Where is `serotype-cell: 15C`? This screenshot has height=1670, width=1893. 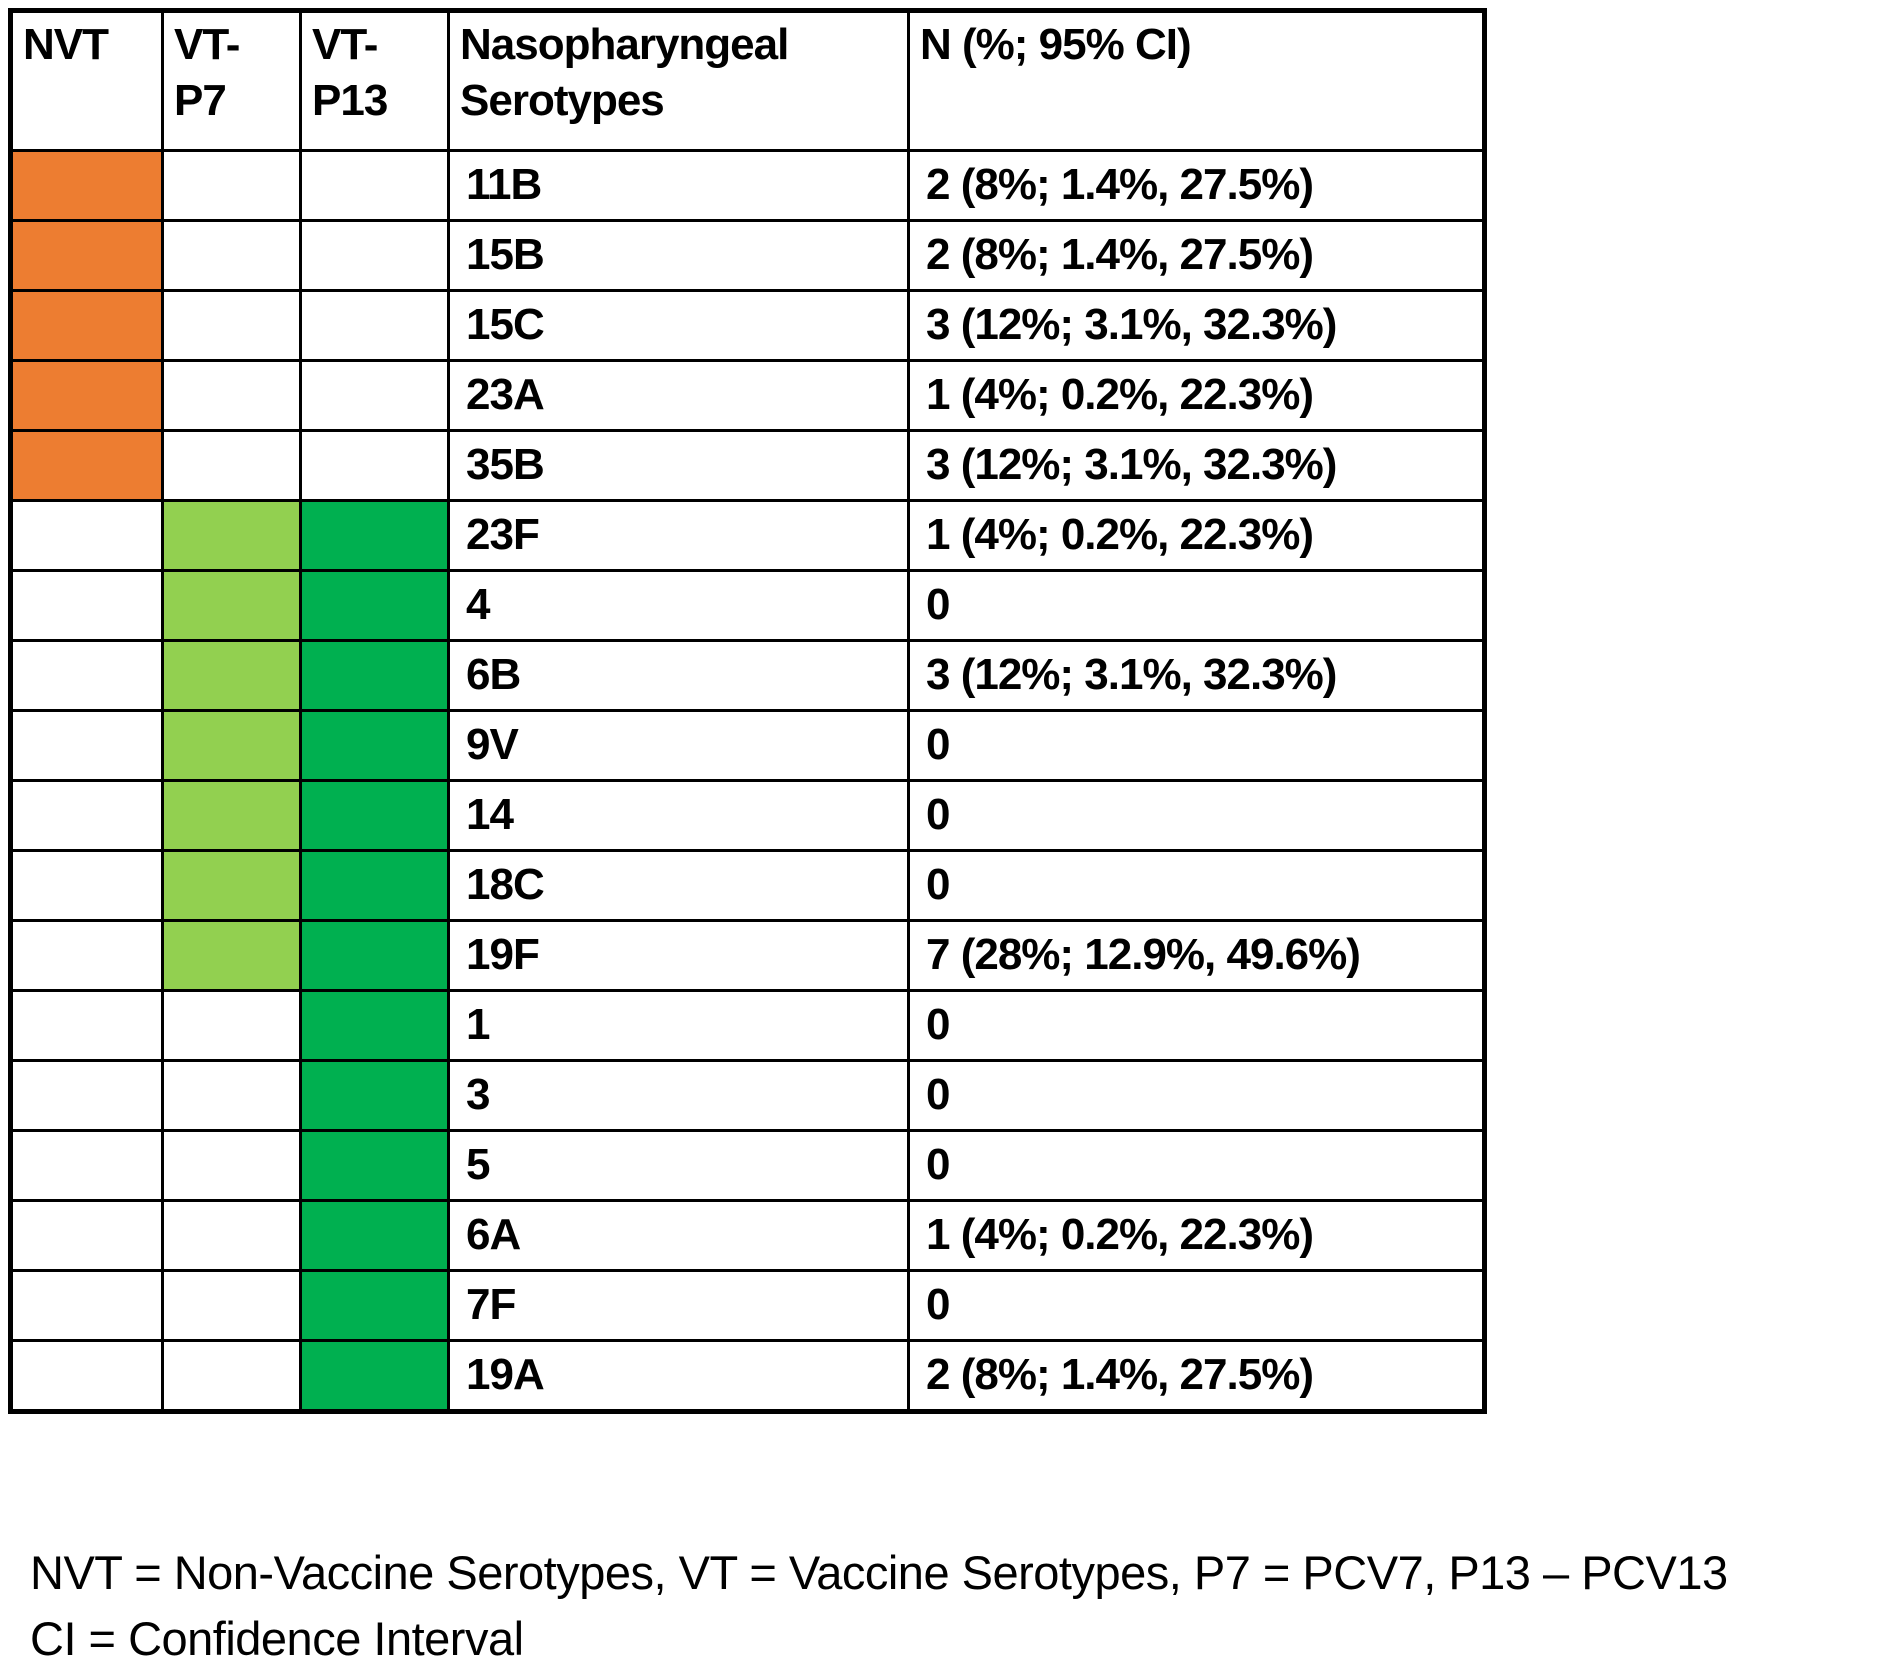 serotype-cell: 15C is located at coordinates (678, 325).